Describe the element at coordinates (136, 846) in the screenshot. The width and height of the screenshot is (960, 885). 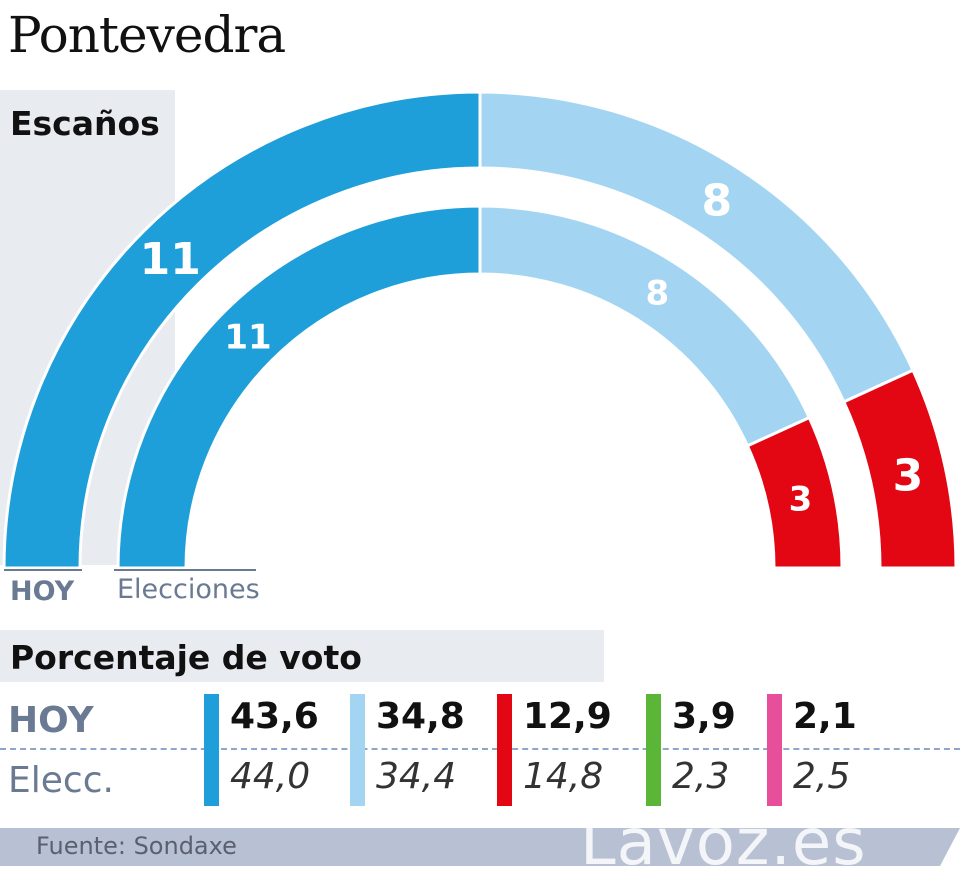
I see `source-text: Fuente: Sondaxe` at that location.